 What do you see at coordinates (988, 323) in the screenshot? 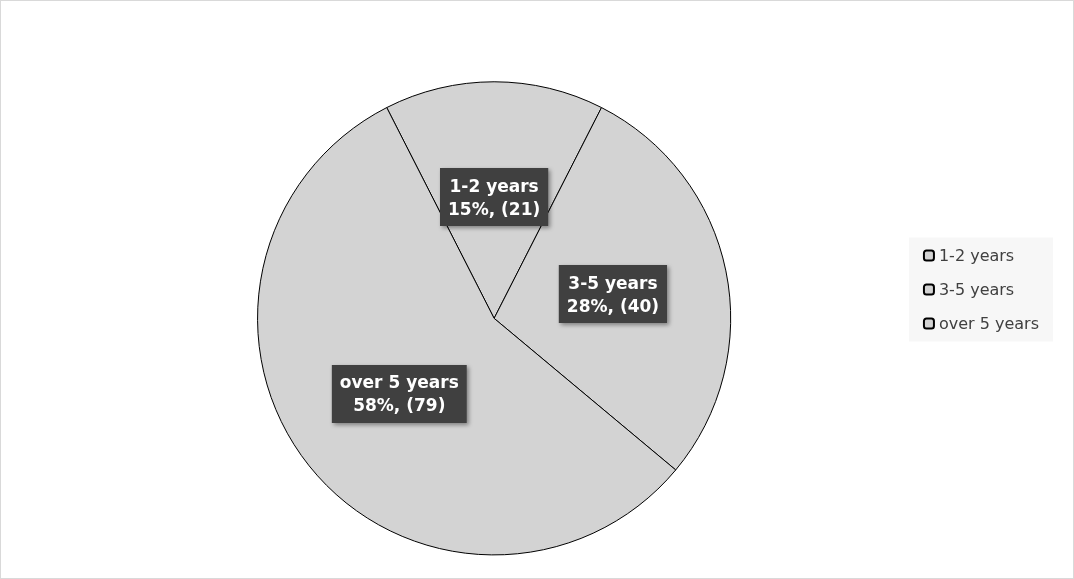
I see `legend-label: over 5 years` at bounding box center [988, 323].